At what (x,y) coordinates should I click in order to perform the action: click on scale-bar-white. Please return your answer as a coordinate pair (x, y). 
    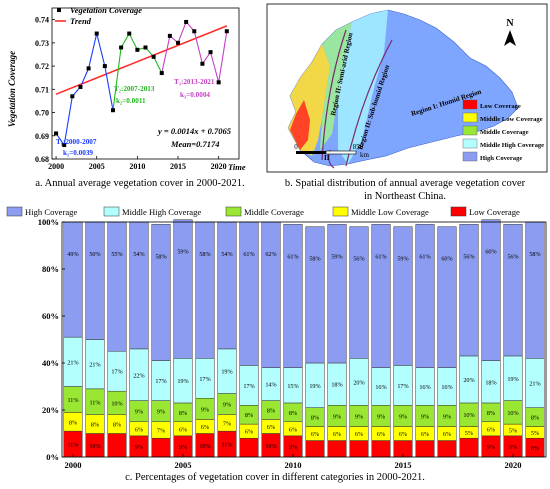
    Looking at the image, I should click on (341, 152).